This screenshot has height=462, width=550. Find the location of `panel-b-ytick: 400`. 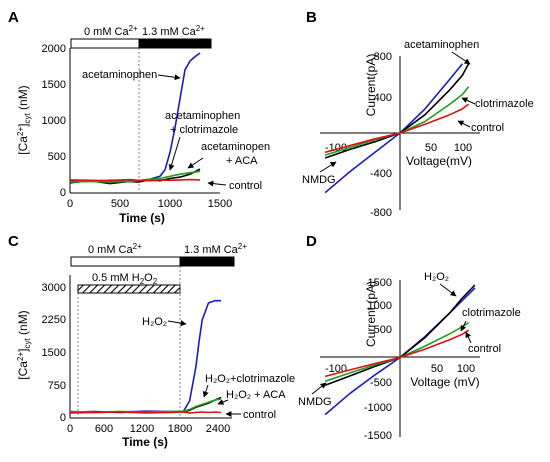

panel-b-ytick: 400 is located at coordinates (383, 98).